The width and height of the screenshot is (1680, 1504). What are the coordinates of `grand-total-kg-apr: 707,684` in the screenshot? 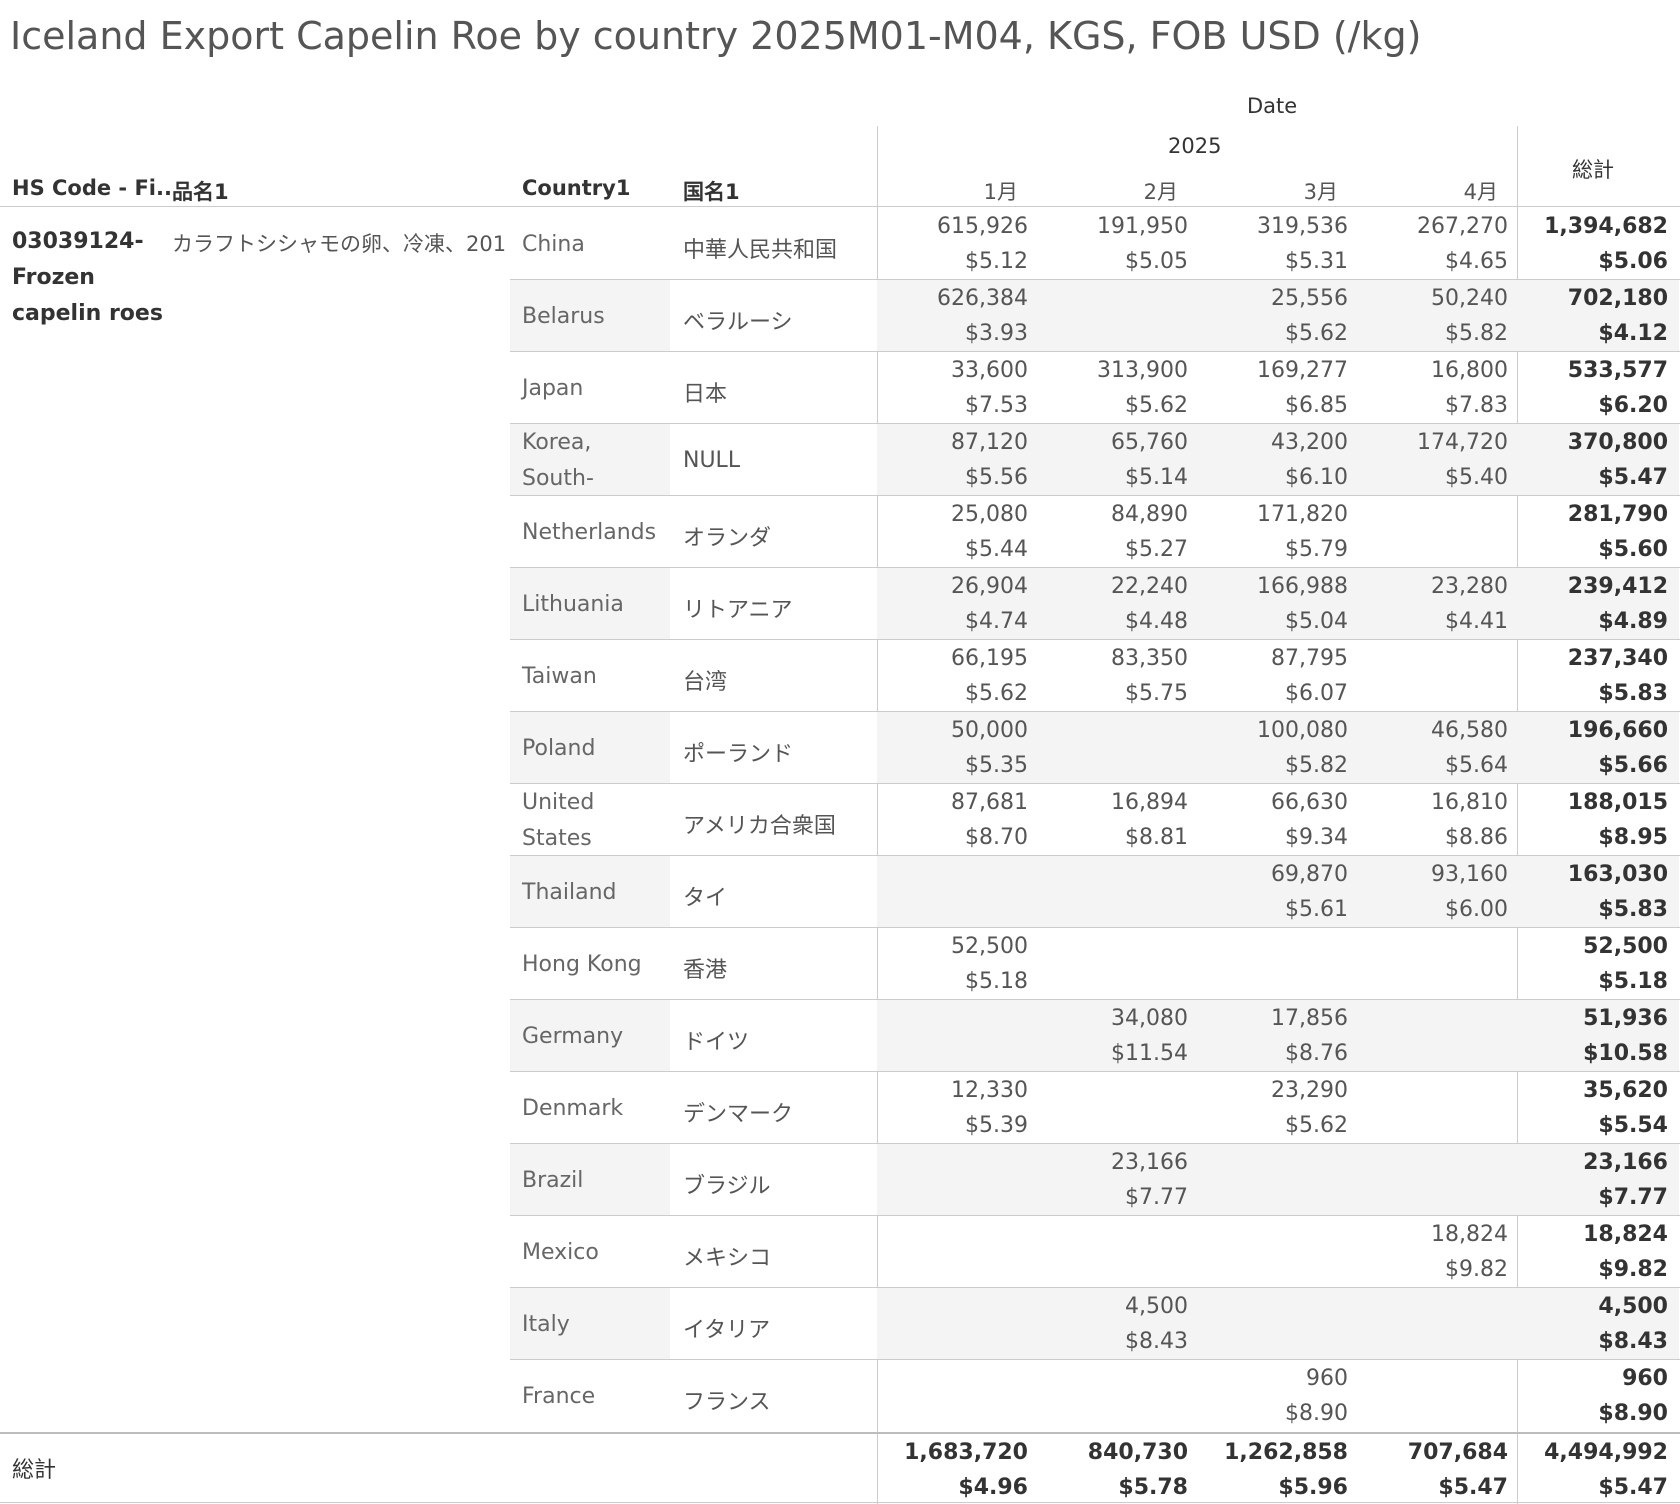 It's located at (1457, 1452).